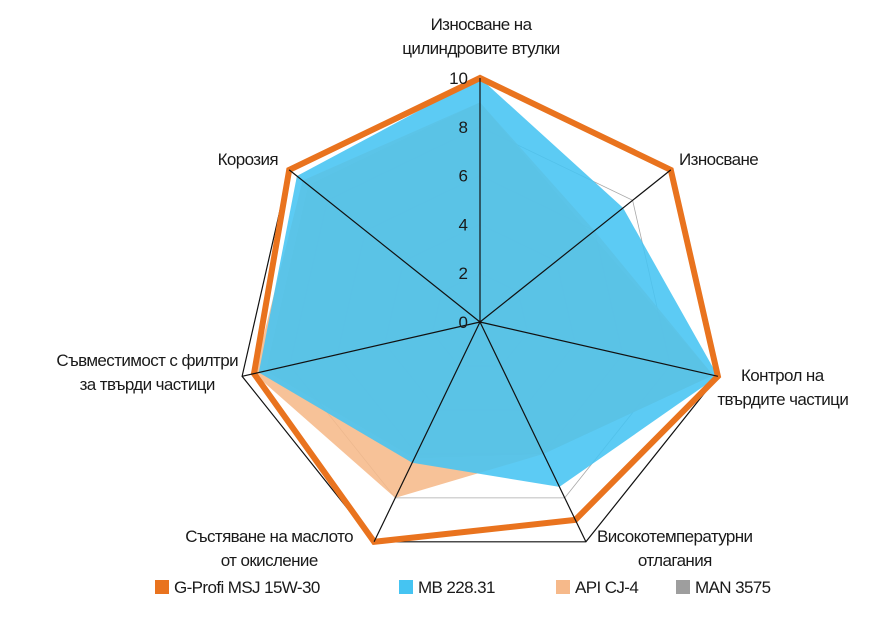  What do you see at coordinates (147, 360) in the screenshot?
I see `axis-label-line: Съвместимост с филтри` at bounding box center [147, 360].